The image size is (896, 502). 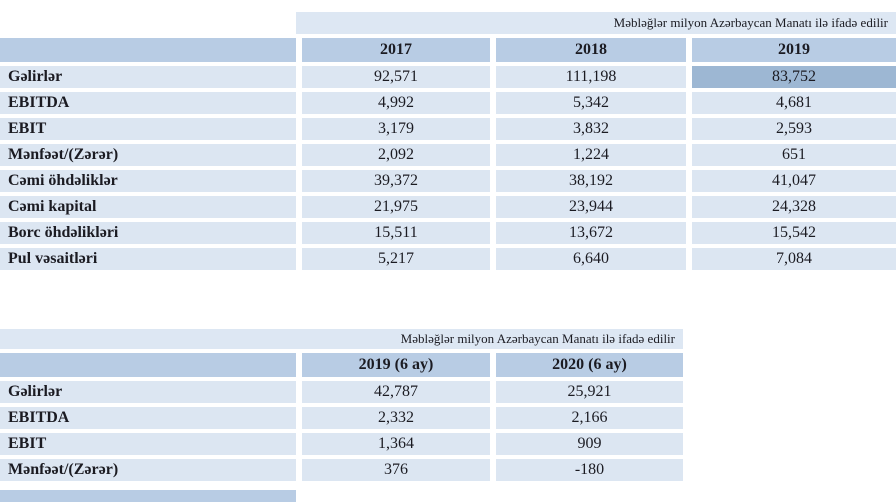 I want to click on cell-value: 2,166, so click(x=589, y=418).